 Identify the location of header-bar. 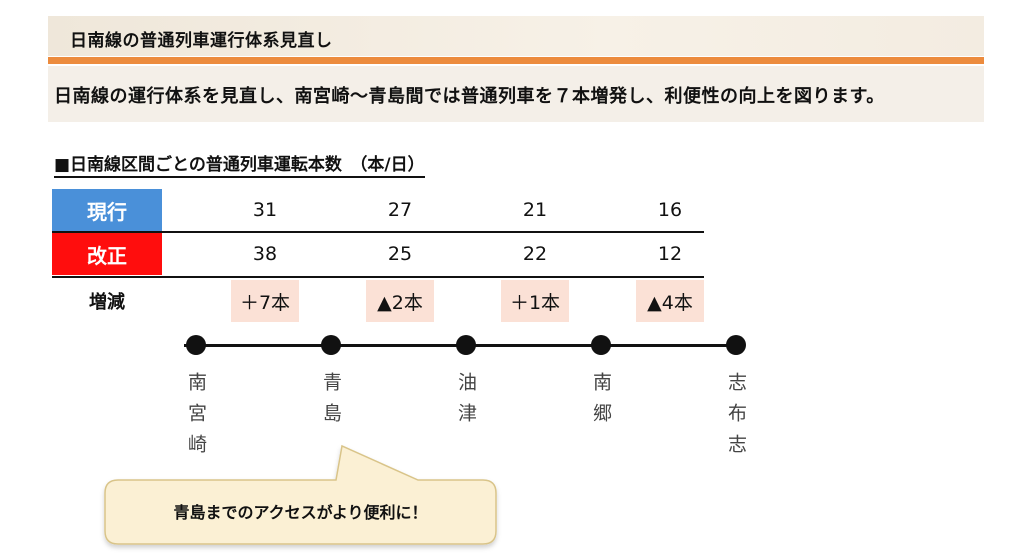
(516, 36).